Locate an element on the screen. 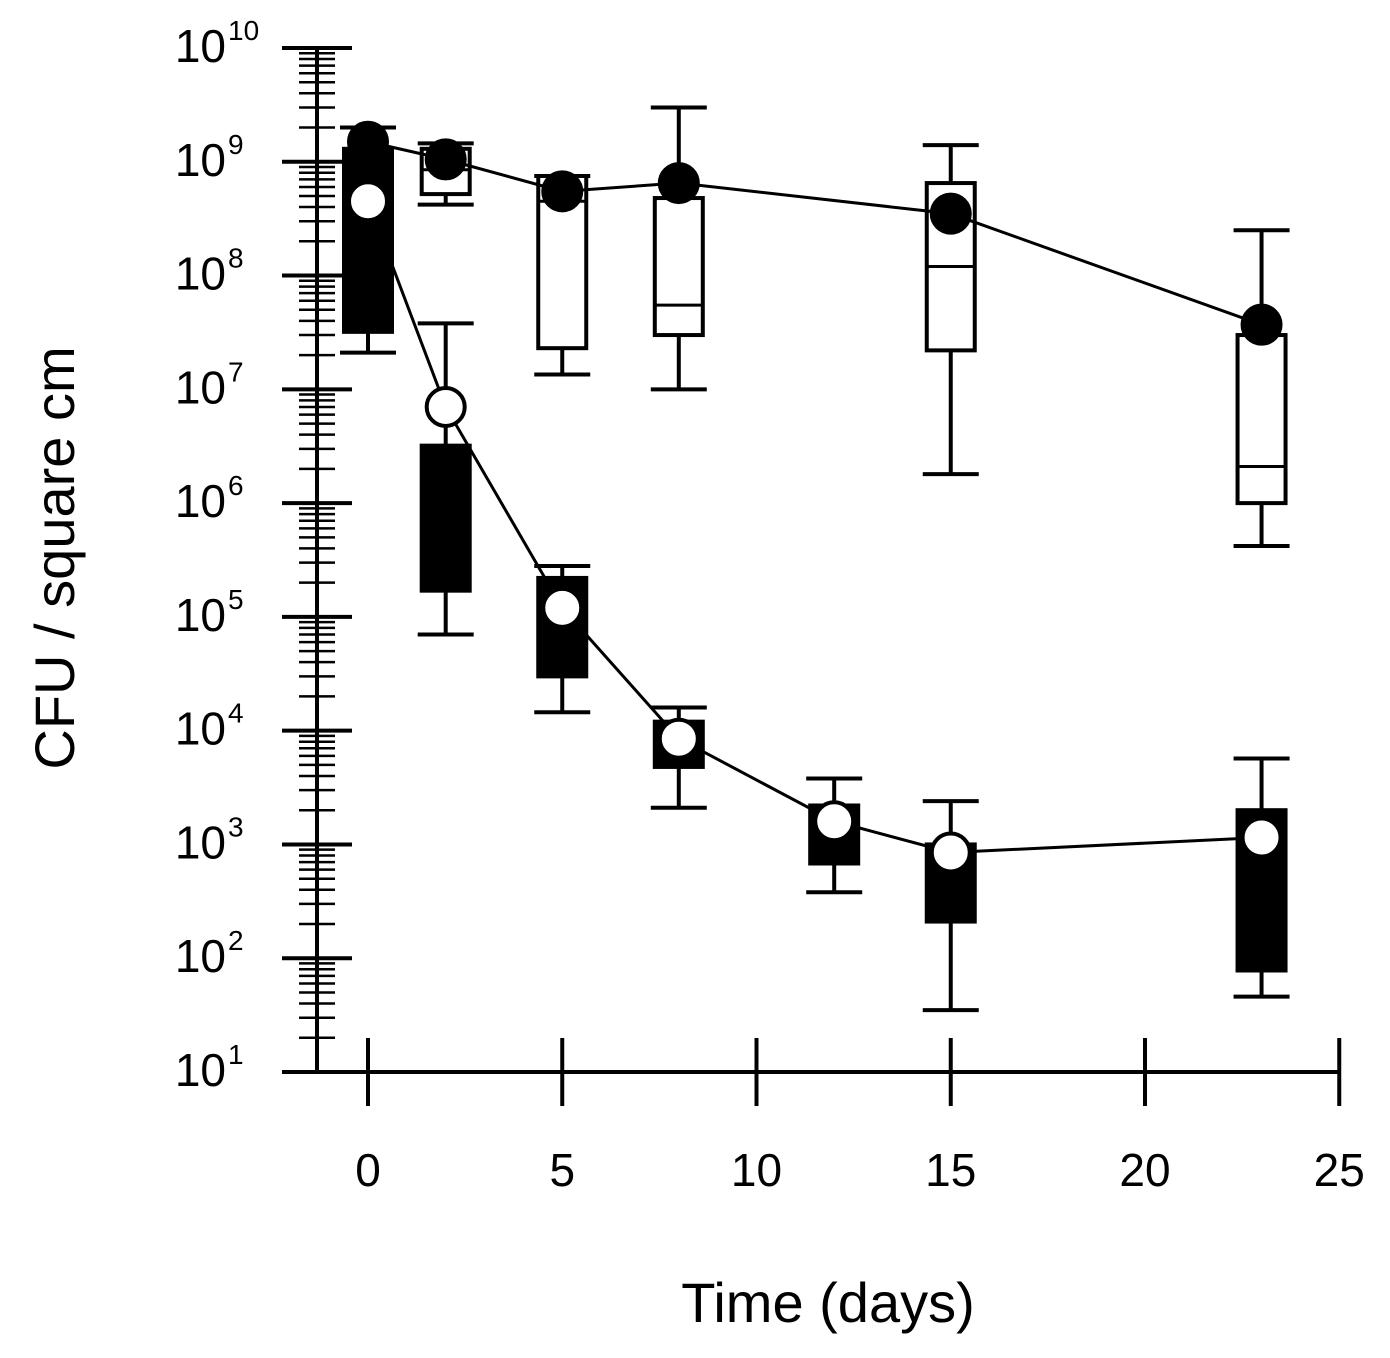 The height and width of the screenshot is (1358, 1390). x-tick-label: 25 is located at coordinates (1339, 1170).